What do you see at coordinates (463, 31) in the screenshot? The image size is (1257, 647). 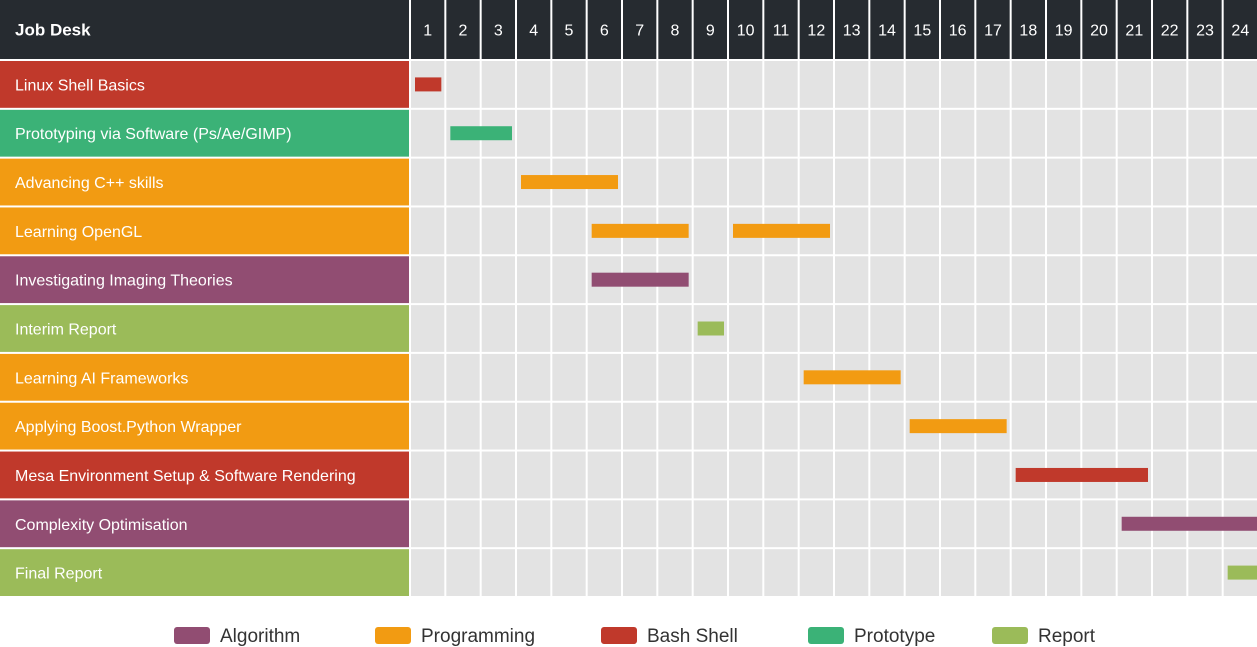 I see `column-header-label: 2` at bounding box center [463, 31].